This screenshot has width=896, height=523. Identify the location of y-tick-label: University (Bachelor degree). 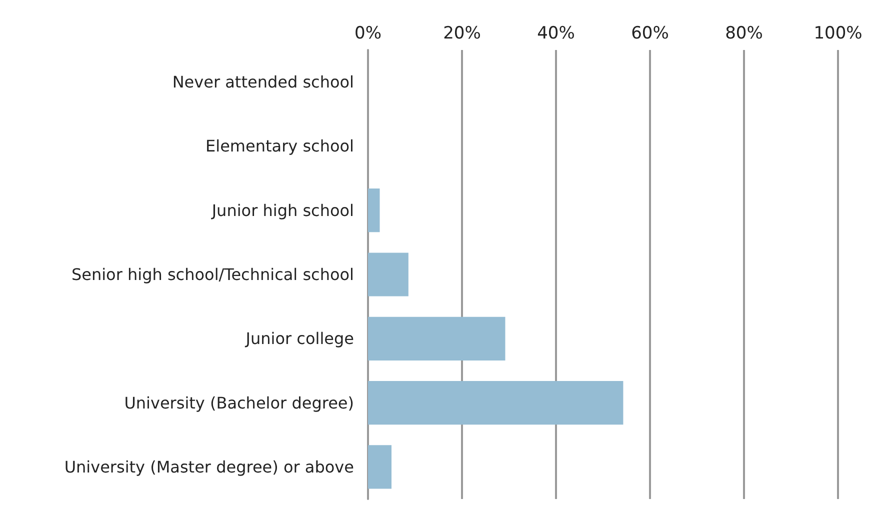
(239, 402).